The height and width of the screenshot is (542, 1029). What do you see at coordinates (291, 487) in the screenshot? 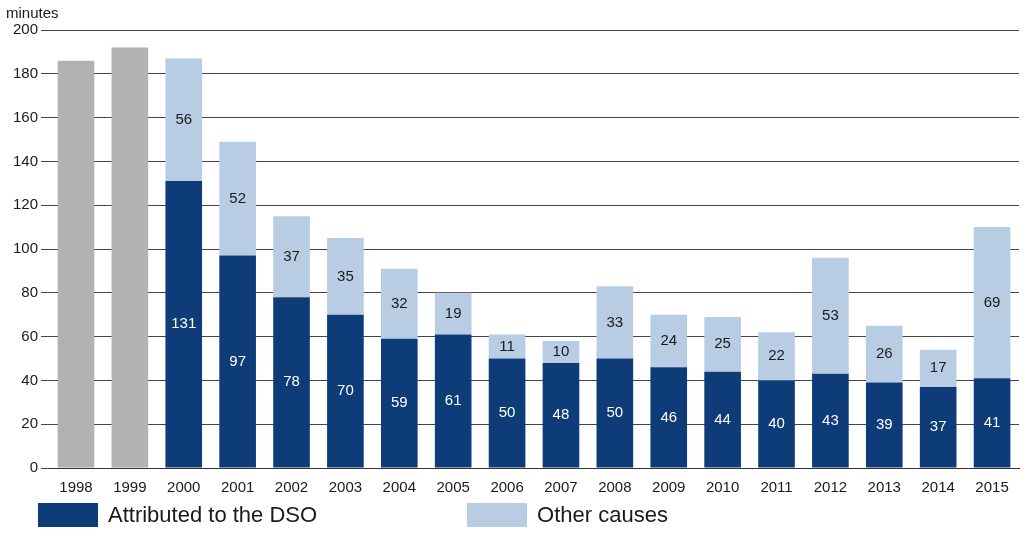
I see `x-tick-label: 2002` at bounding box center [291, 487].